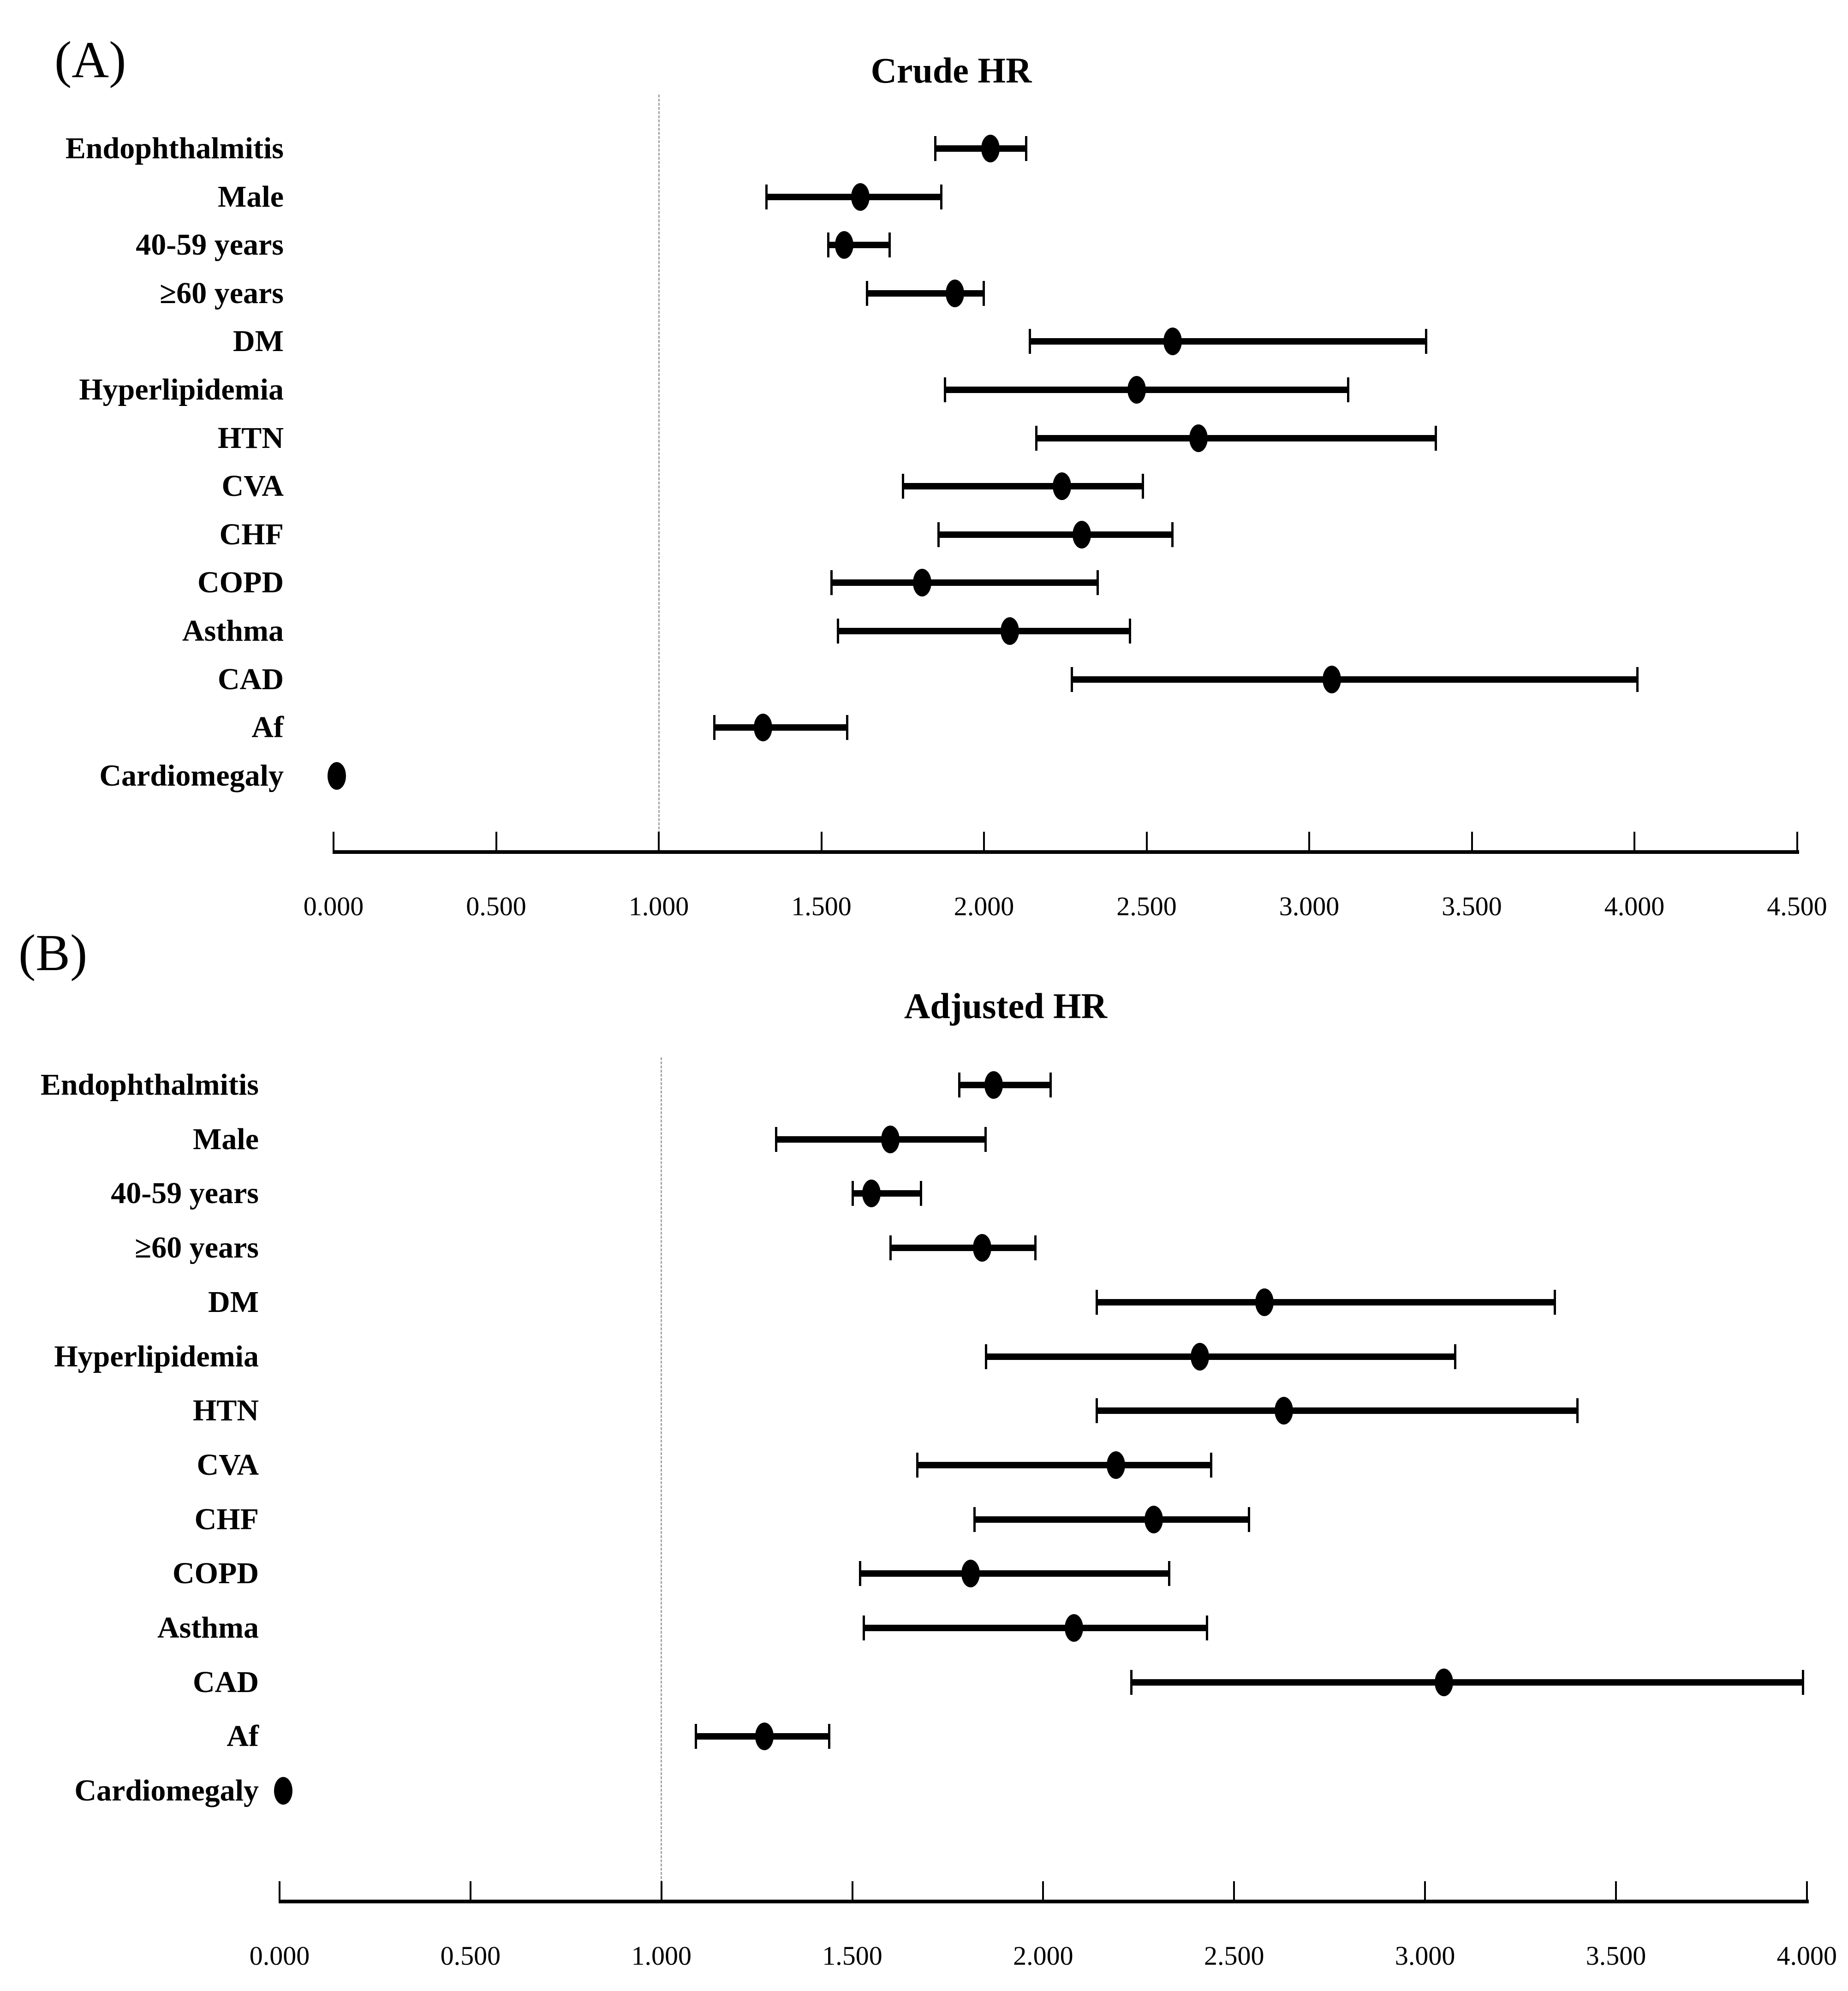 The height and width of the screenshot is (1991, 1848). What do you see at coordinates (1234, 1956) in the screenshot?
I see `x-axis-tick-label: 2.500` at bounding box center [1234, 1956].